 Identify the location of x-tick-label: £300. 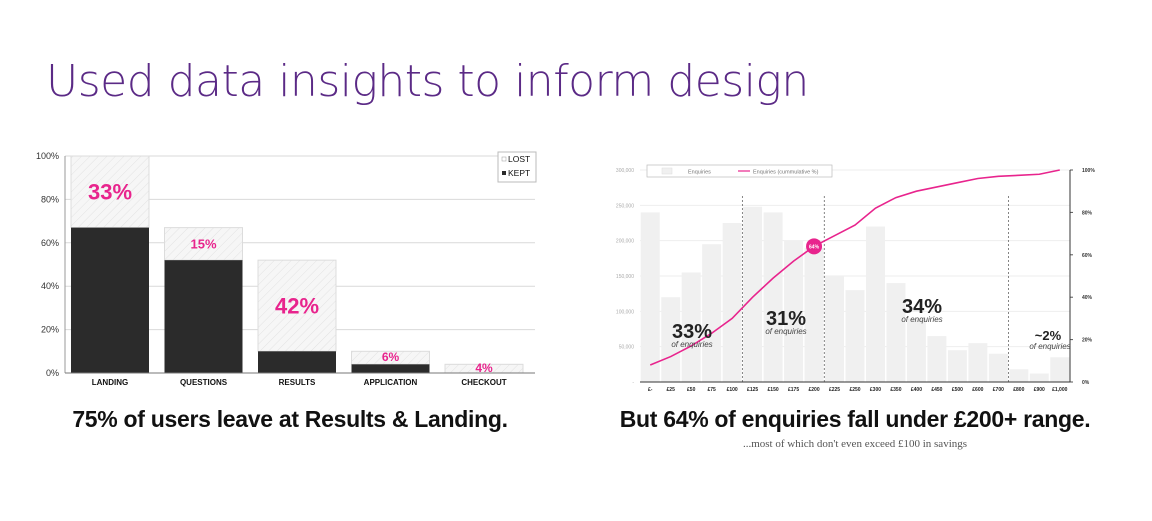
(875, 390).